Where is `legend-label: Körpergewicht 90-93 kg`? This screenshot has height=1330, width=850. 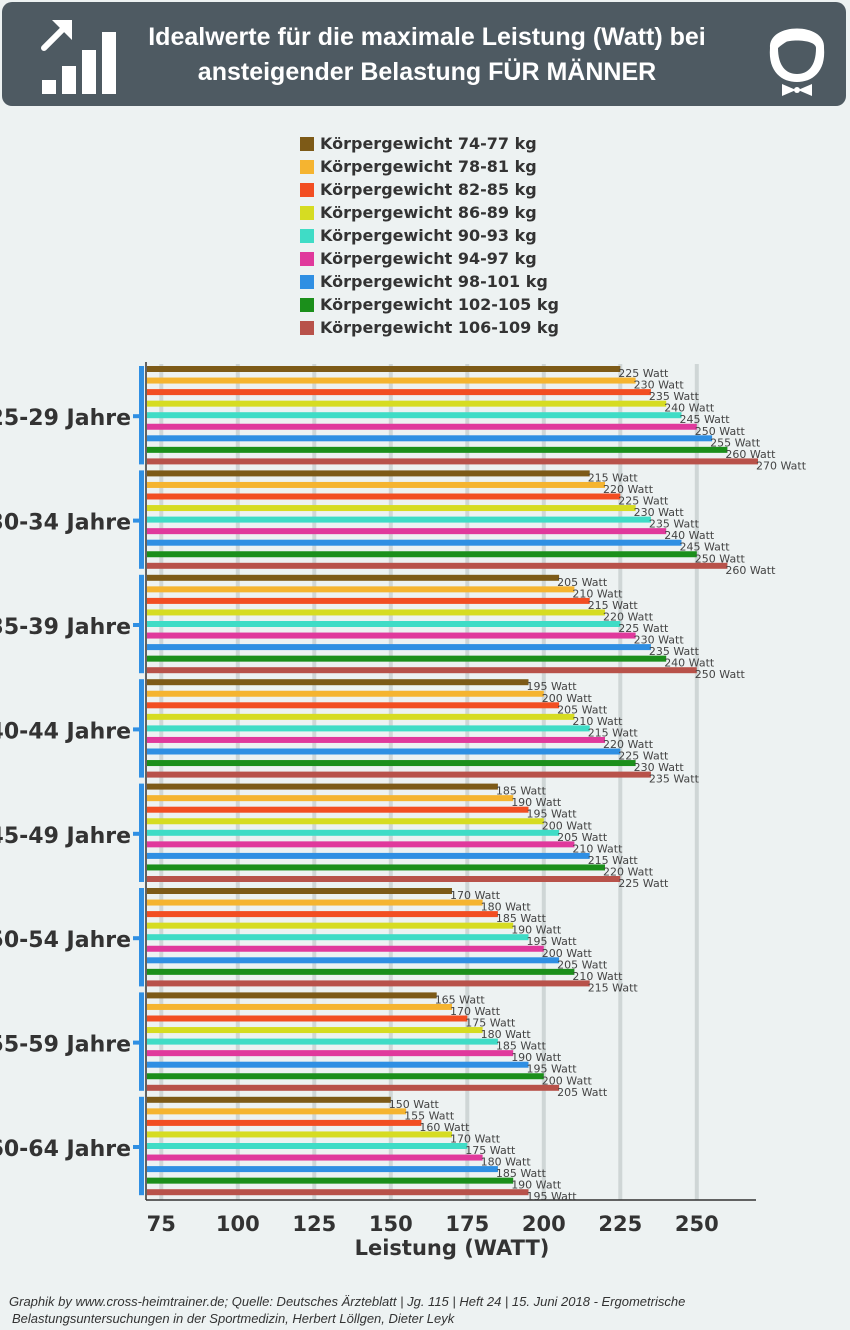
legend-label: Körpergewicht 90-93 kg is located at coordinates (428, 235).